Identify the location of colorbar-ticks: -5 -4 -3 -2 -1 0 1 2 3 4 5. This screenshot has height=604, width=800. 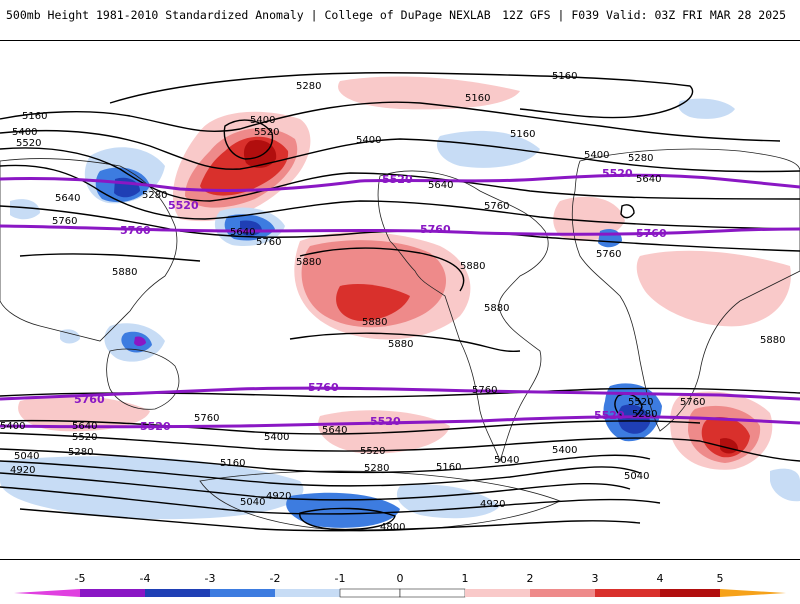
(399, 578).